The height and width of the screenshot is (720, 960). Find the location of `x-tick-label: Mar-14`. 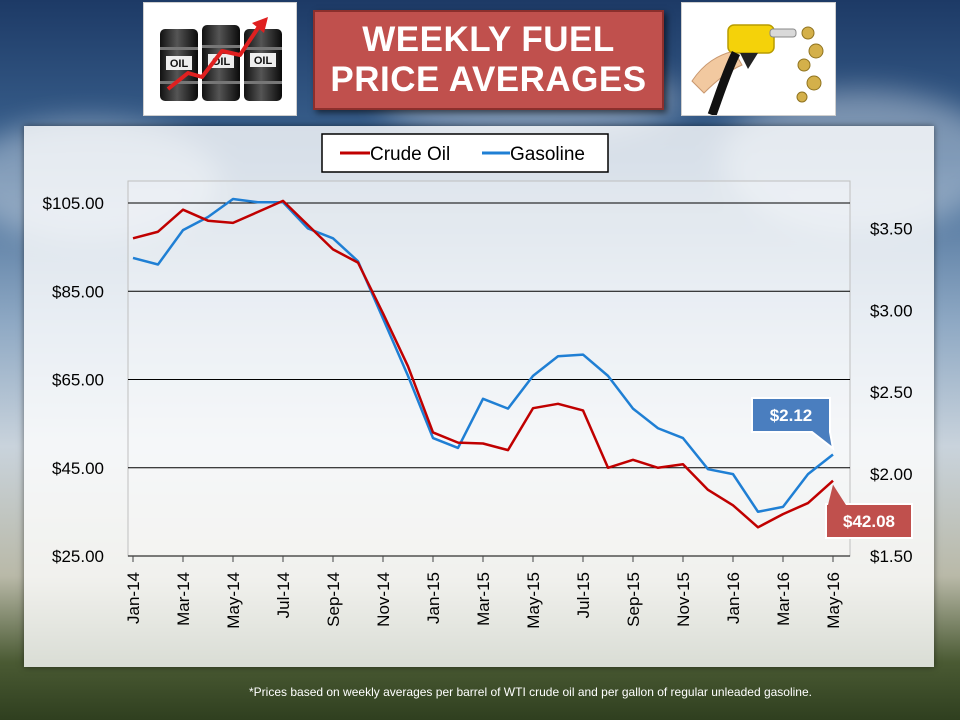

x-tick-label: Mar-14 is located at coordinates (183, 599).